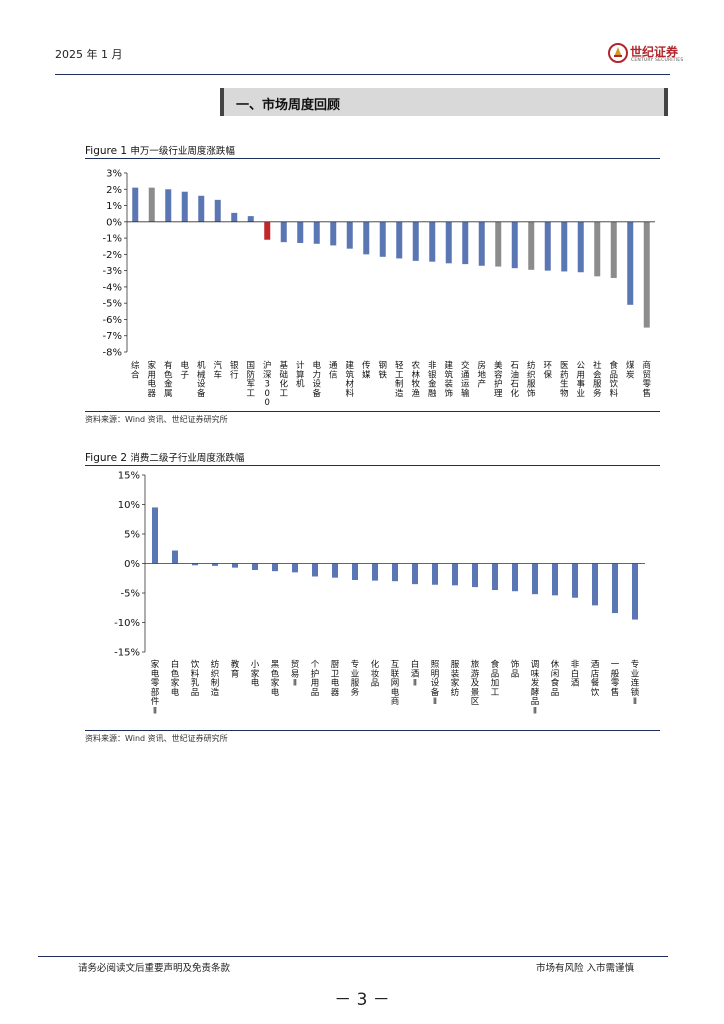  Describe the element at coordinates (255, 674) in the screenshot. I see `figure2-category-label: 小家电` at that location.